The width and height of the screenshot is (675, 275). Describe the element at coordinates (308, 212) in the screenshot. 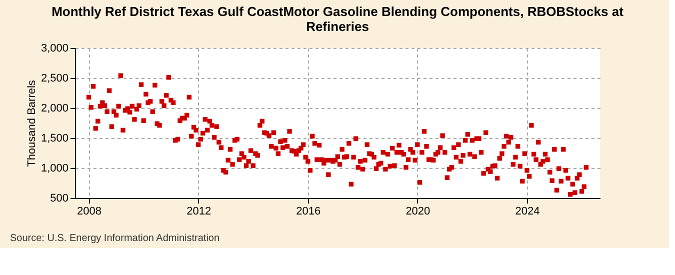

I see `x-tick-label: 2016` at that location.